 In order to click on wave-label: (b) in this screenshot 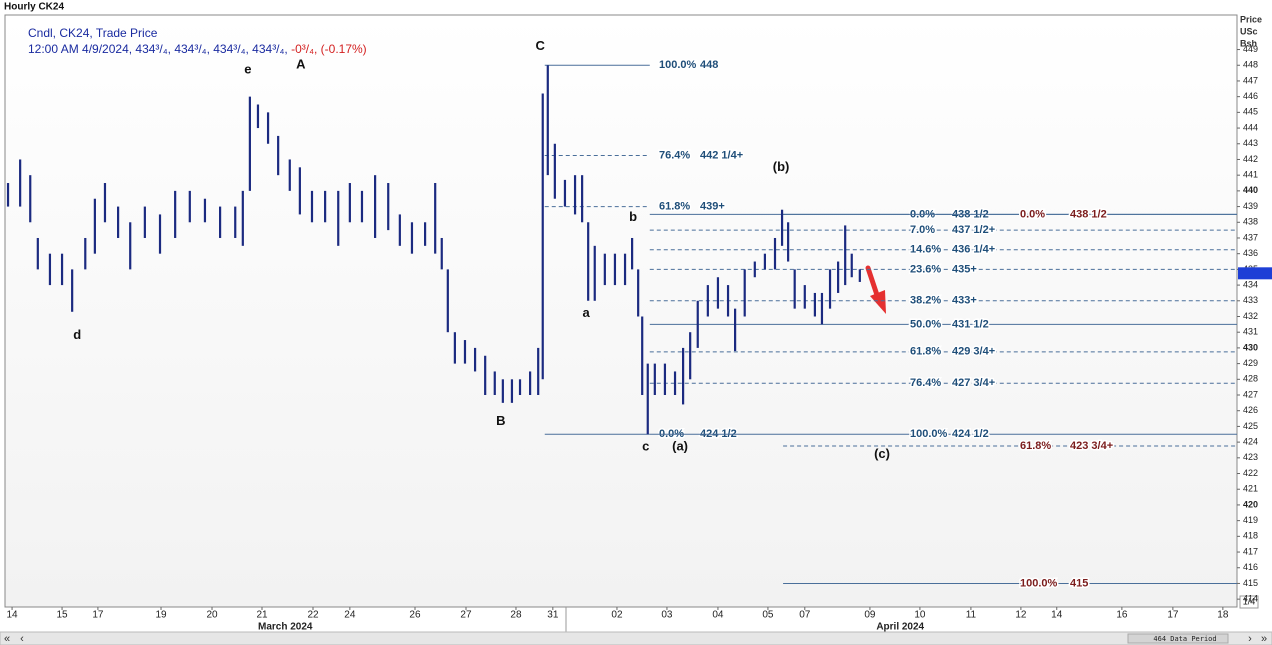, I will do `click(781, 166)`.